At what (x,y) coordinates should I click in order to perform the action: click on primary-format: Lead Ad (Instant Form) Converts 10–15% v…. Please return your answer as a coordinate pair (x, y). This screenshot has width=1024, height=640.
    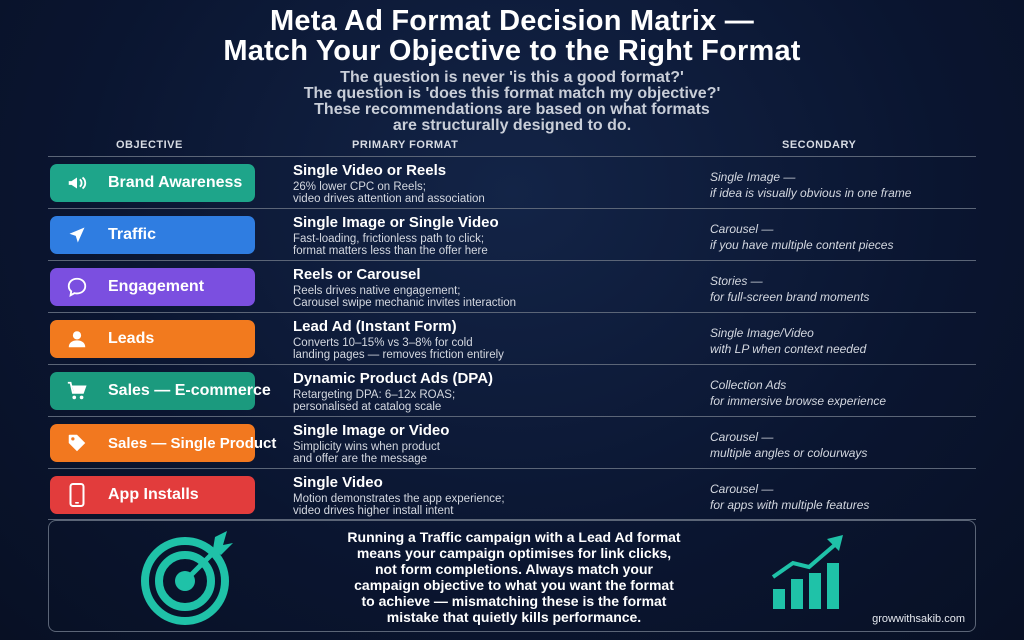
    Looking at the image, I should click on (493, 340).